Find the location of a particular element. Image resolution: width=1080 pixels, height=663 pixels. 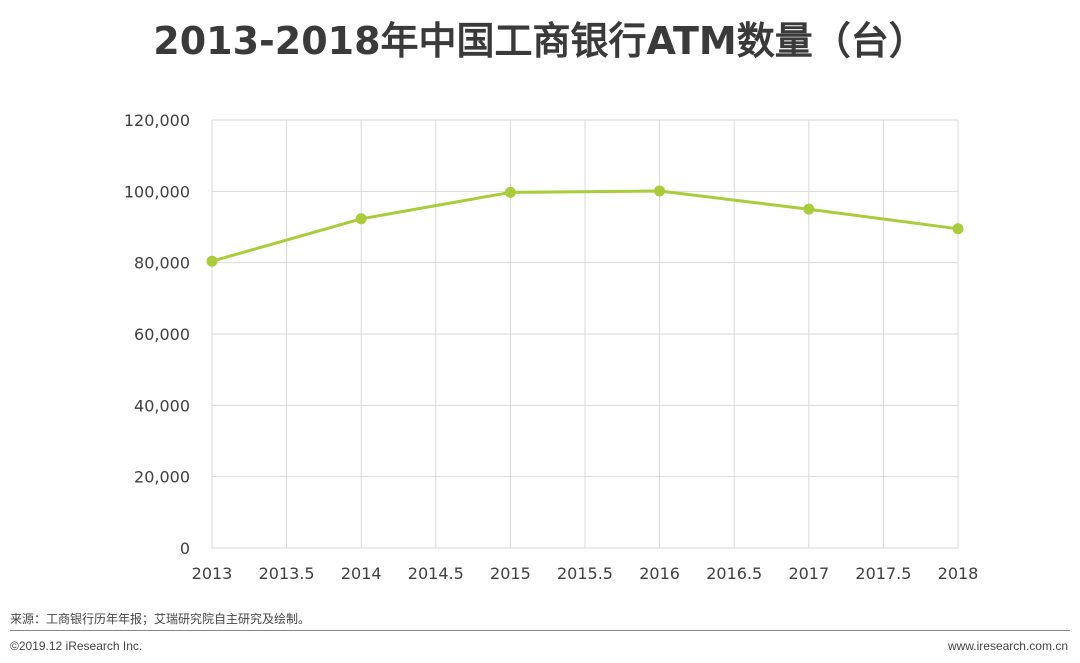

copyright-text: ©2019.12 iResearch Inc. is located at coordinates (76, 646).